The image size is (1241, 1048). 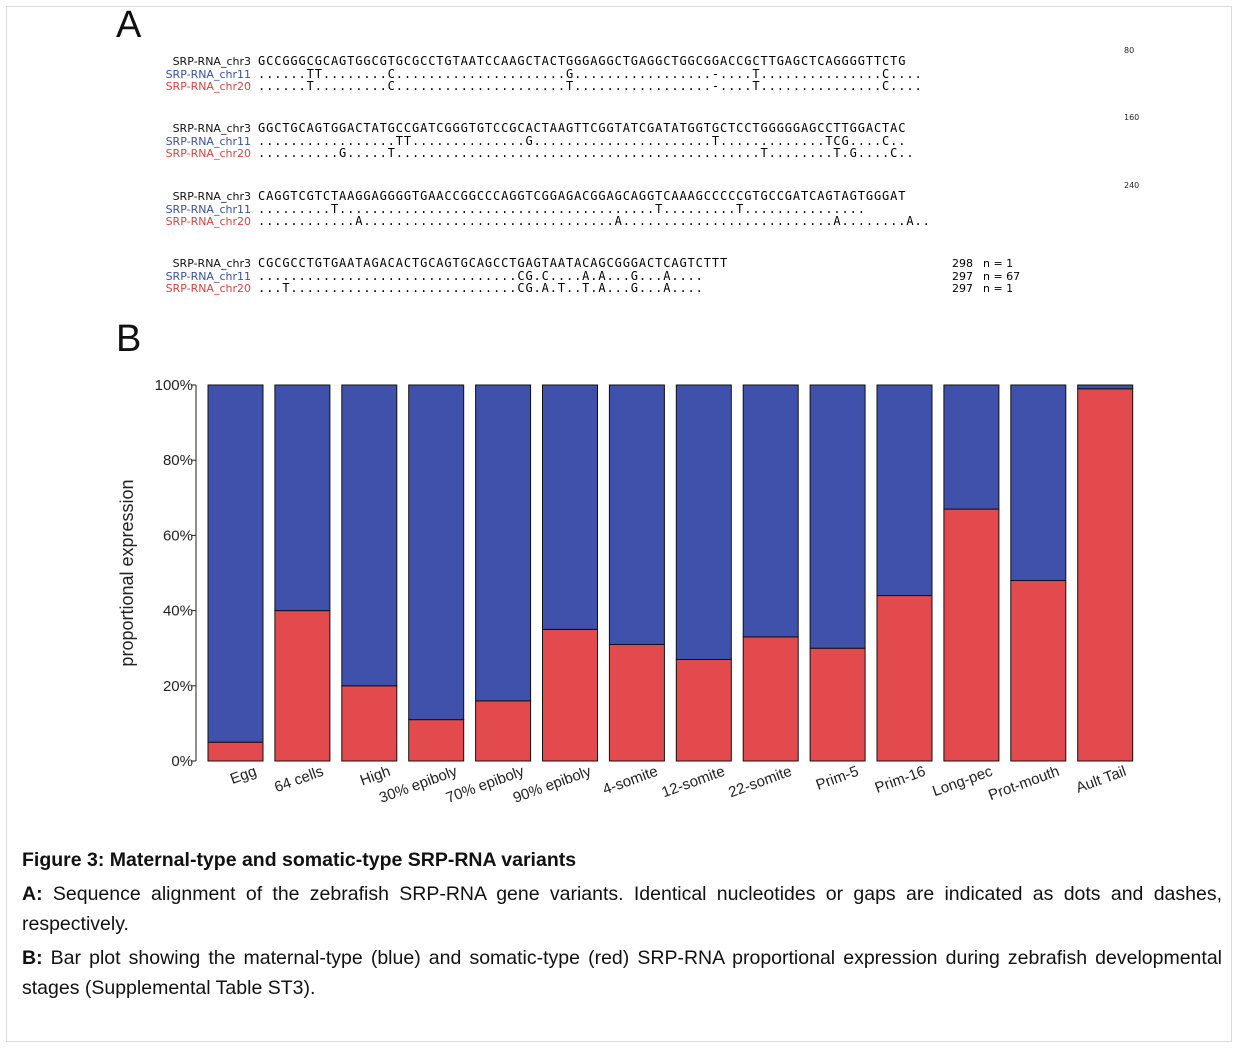 I want to click on panel-b-letter: B, so click(x=129, y=339).